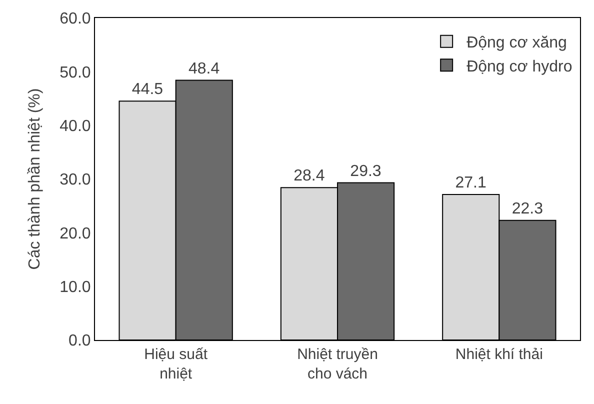  Describe the element at coordinates (148, 89) in the screenshot. I see `data-label: 44.5` at that location.